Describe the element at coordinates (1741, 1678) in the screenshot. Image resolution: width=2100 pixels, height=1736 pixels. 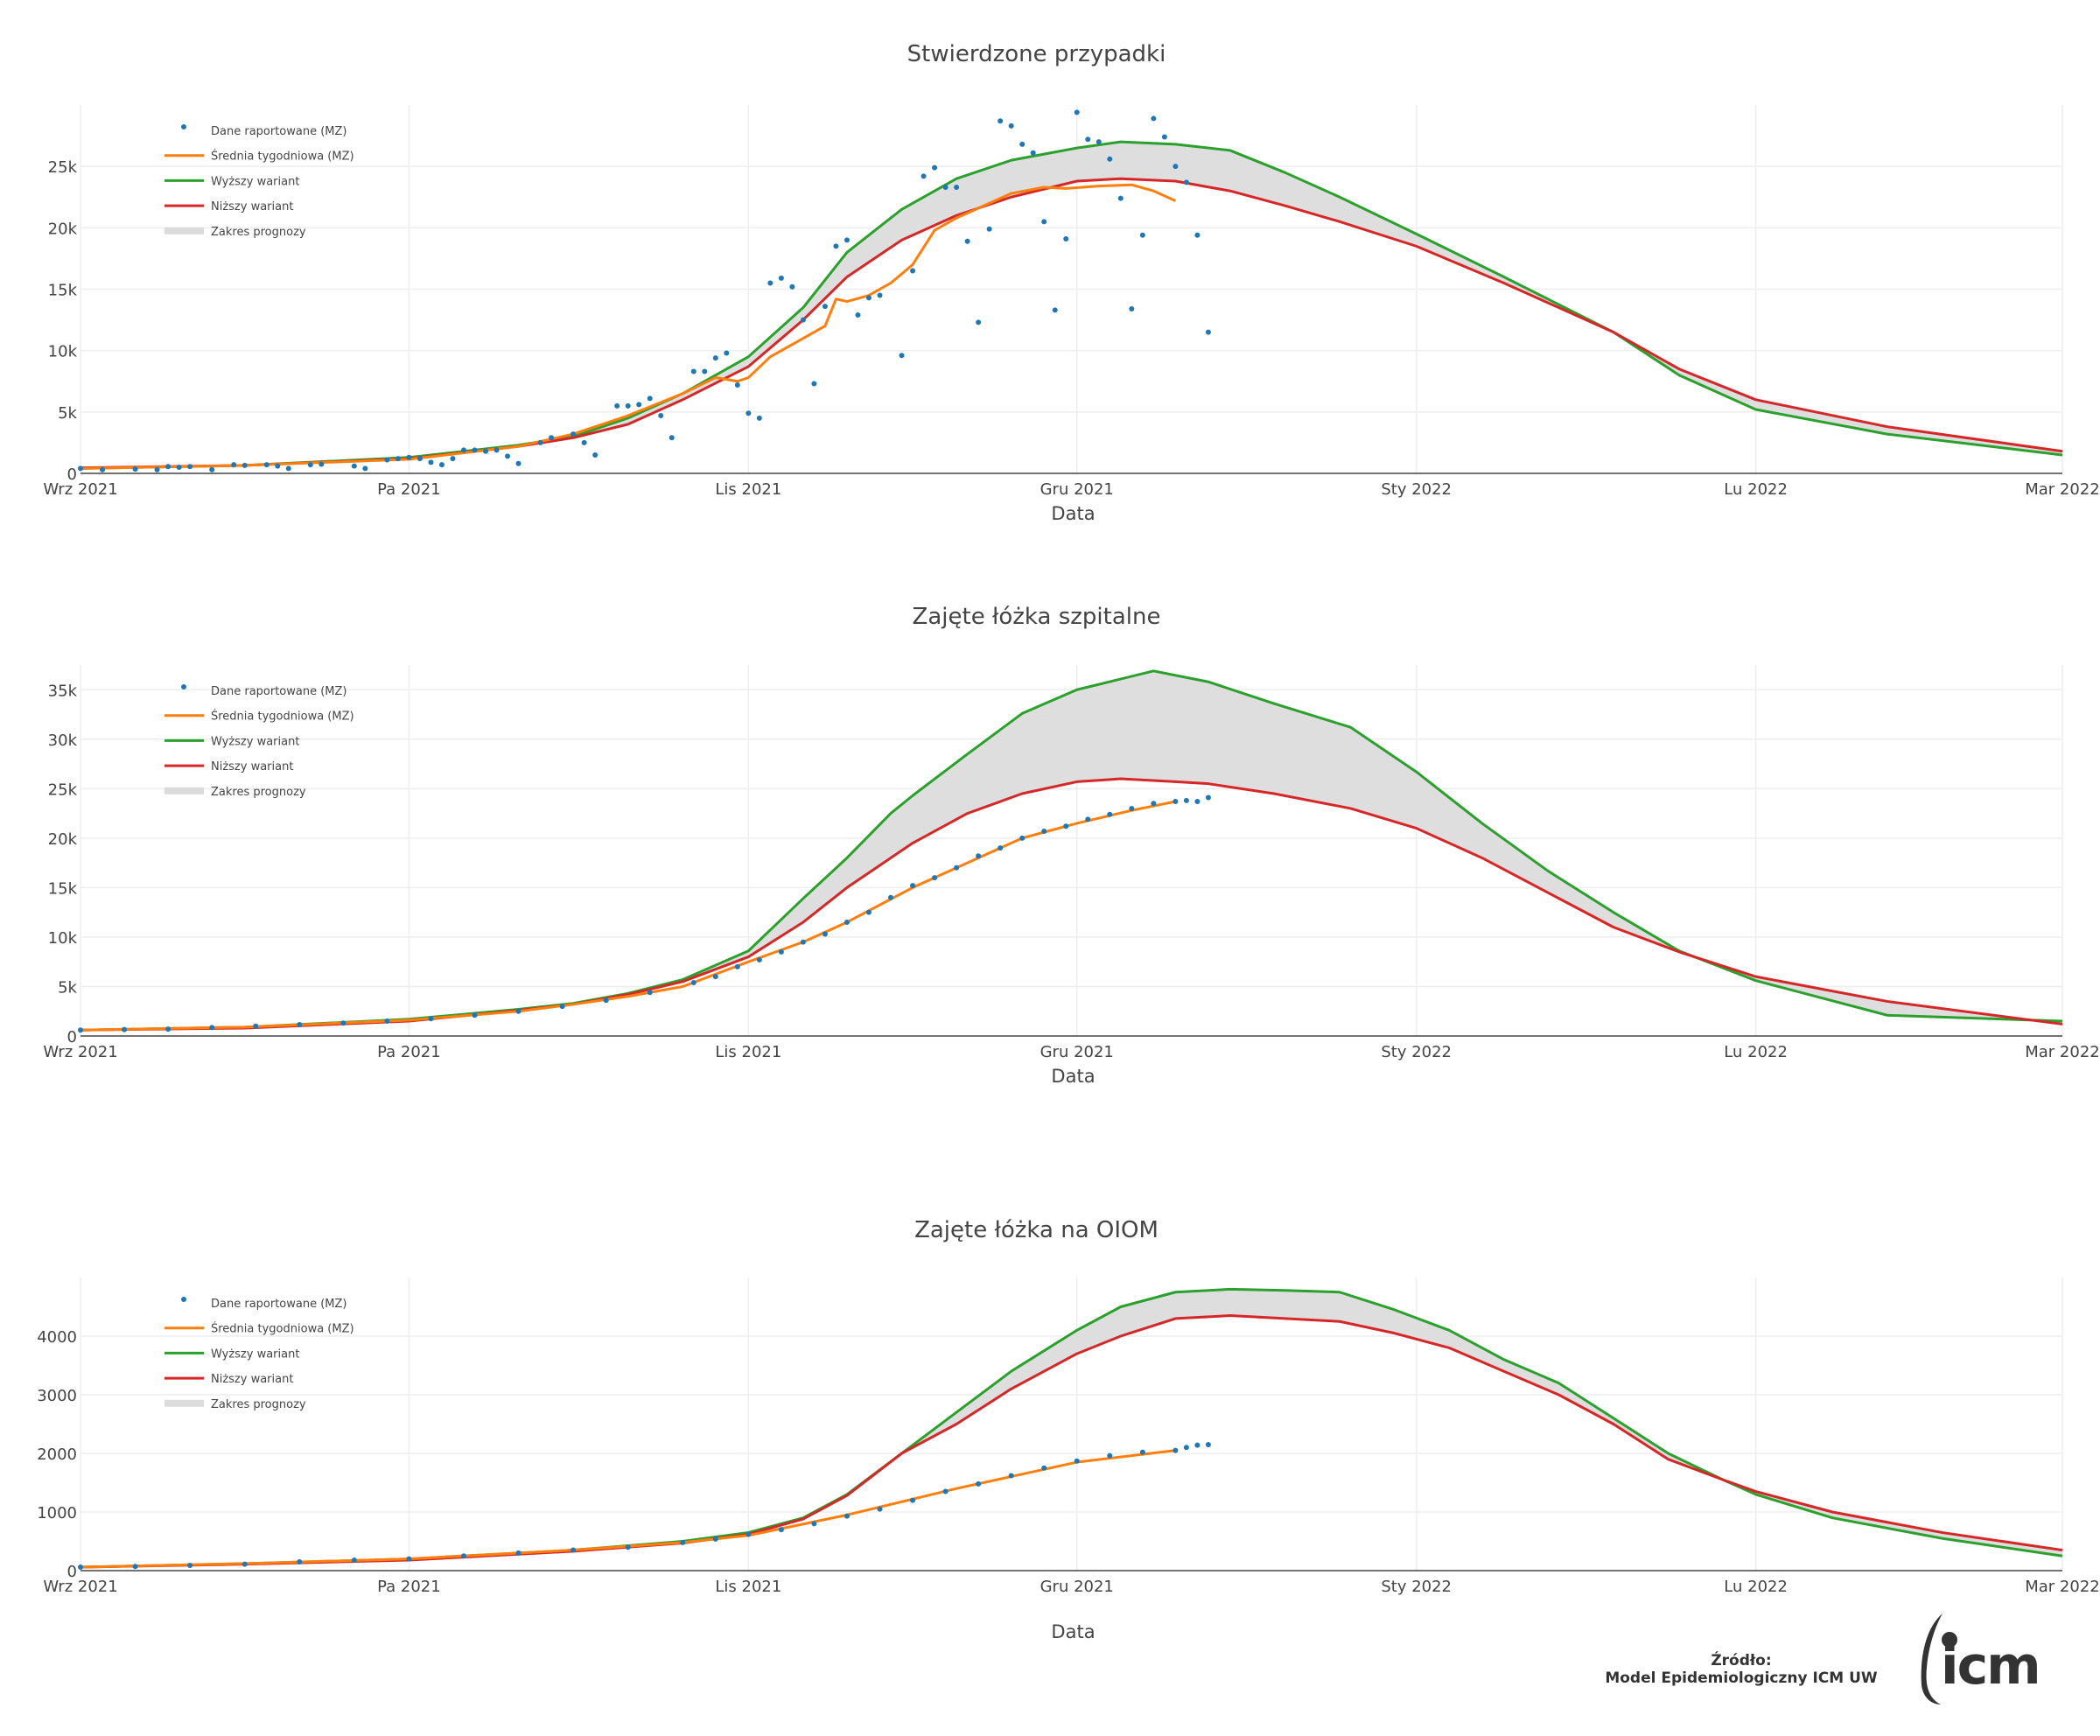
I see `source-text: Model Epidemiologiczny ICM UW` at that location.